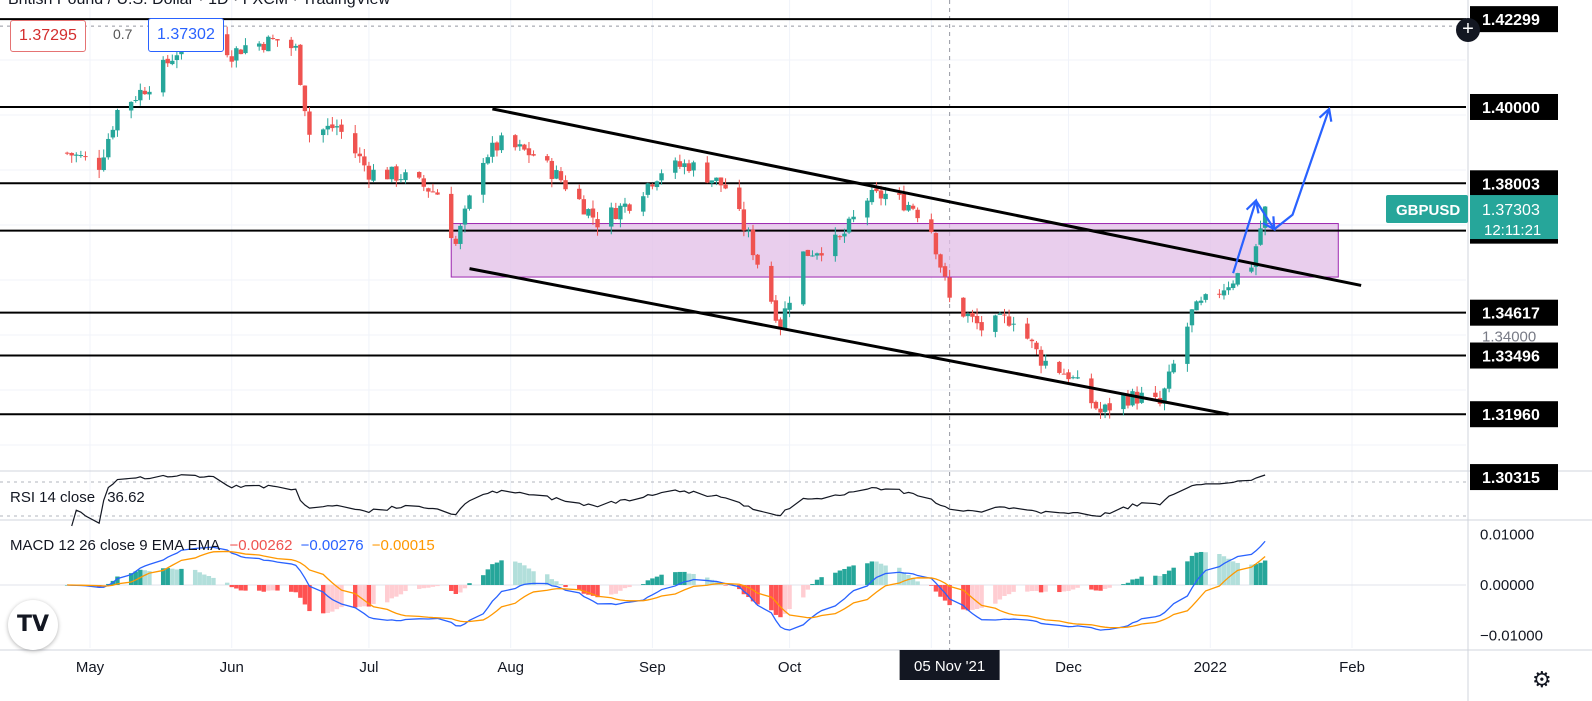 The image size is (1592, 701). What do you see at coordinates (720, 665) in the screenshot?
I see `time-axis: May Jun Jul Aug Sep Oct Dec 2022 Feb 05 Nov '21` at bounding box center [720, 665].